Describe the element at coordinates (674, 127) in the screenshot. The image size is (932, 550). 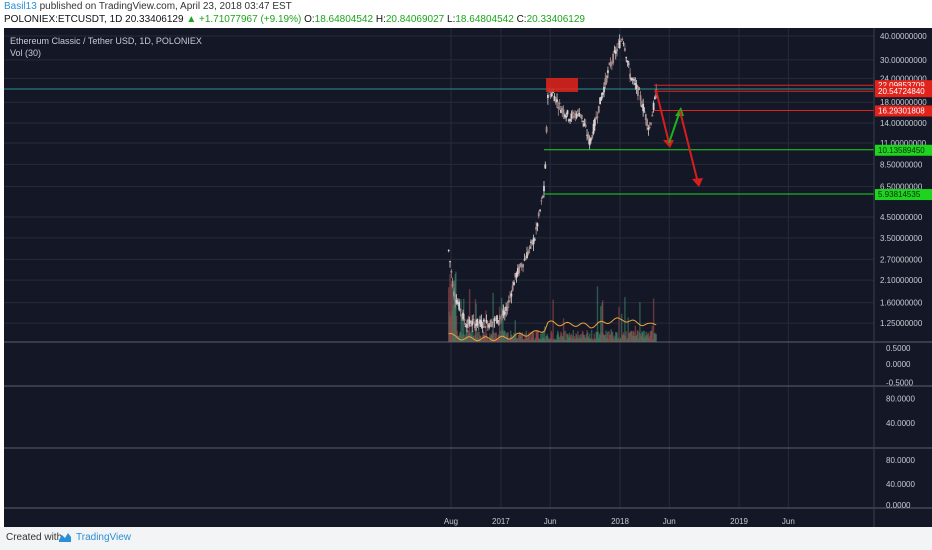
I see `up-arrow` at that location.